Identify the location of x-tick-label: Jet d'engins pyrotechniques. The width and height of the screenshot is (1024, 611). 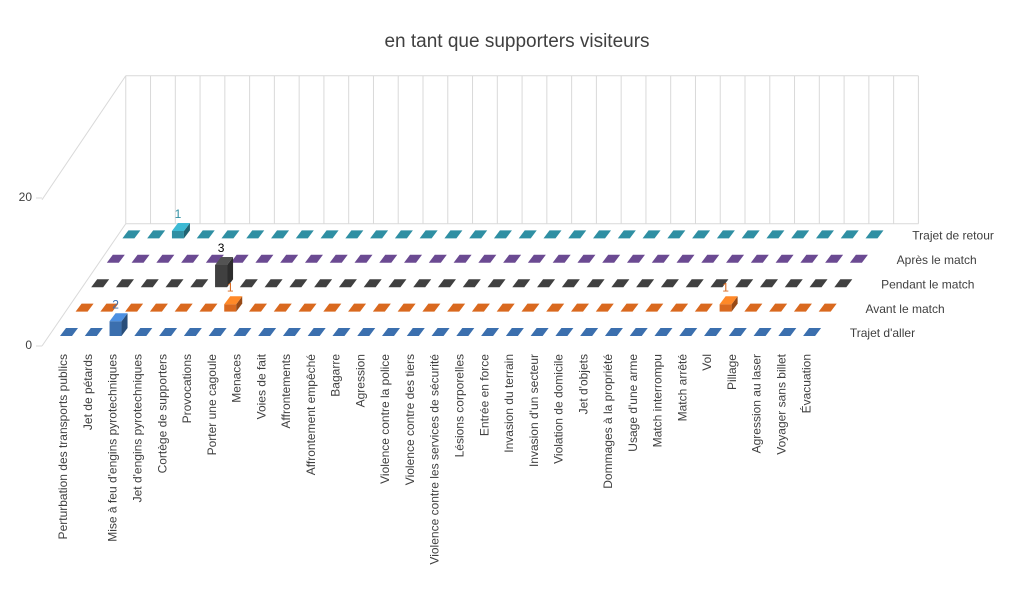
(137, 428).